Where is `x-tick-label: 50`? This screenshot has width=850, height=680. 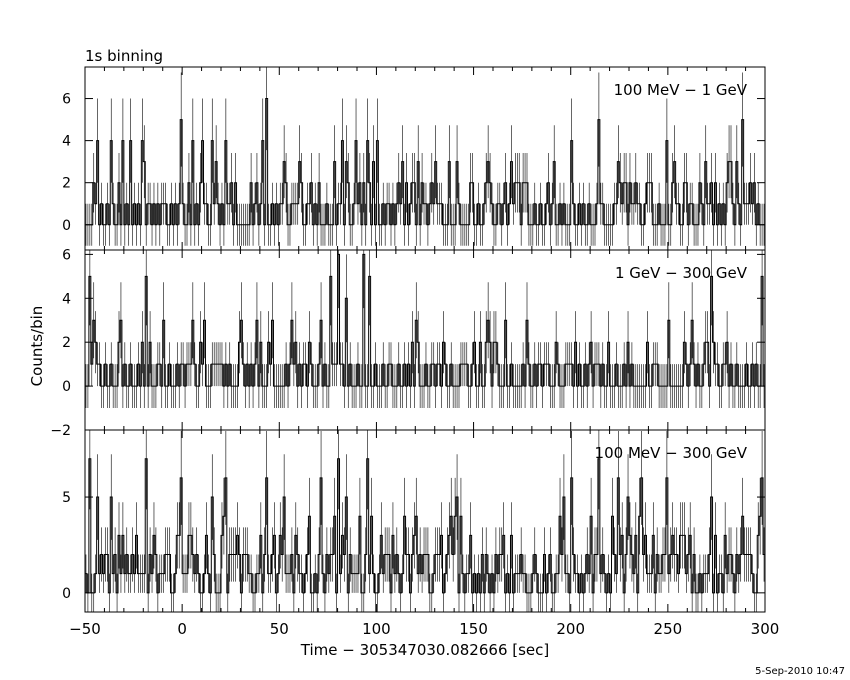 x-tick-label: 50 is located at coordinates (279, 629).